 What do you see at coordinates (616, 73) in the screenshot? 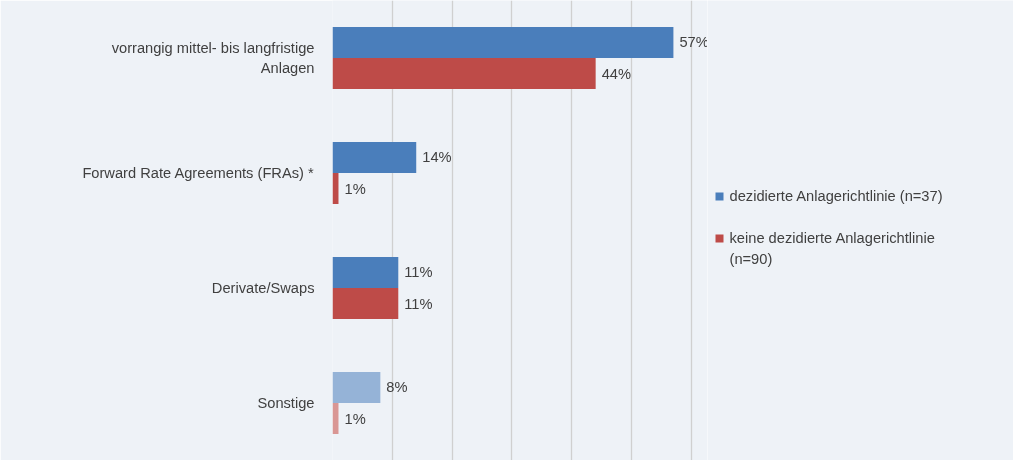
I see `data-label: 44%` at bounding box center [616, 73].